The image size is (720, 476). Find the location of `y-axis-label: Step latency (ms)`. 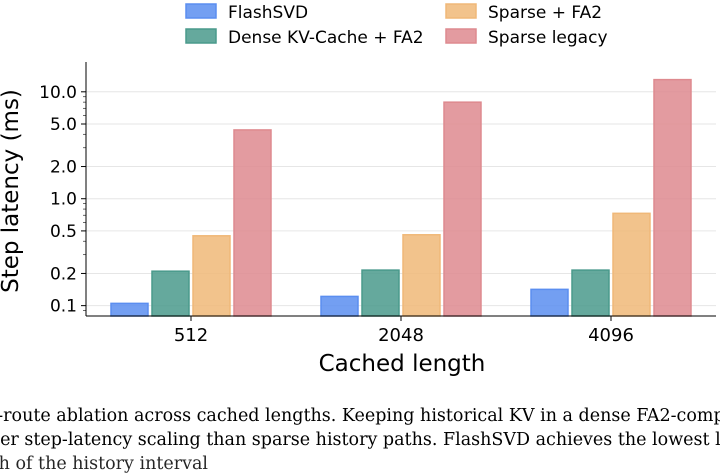

y-axis-label: Step latency (ms) is located at coordinates (12, 191).